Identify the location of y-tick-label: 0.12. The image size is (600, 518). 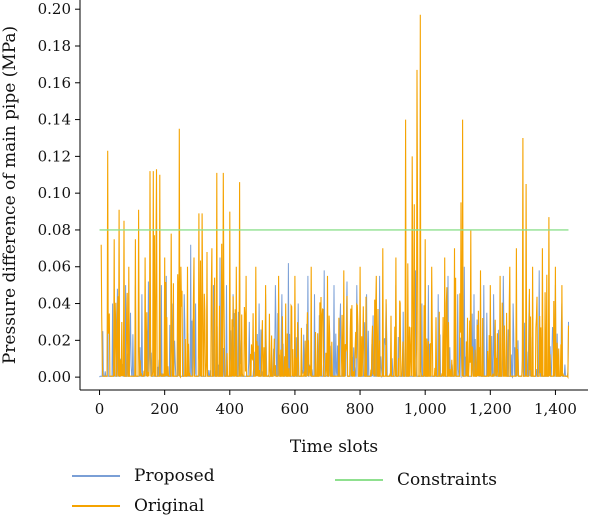
(54, 156).